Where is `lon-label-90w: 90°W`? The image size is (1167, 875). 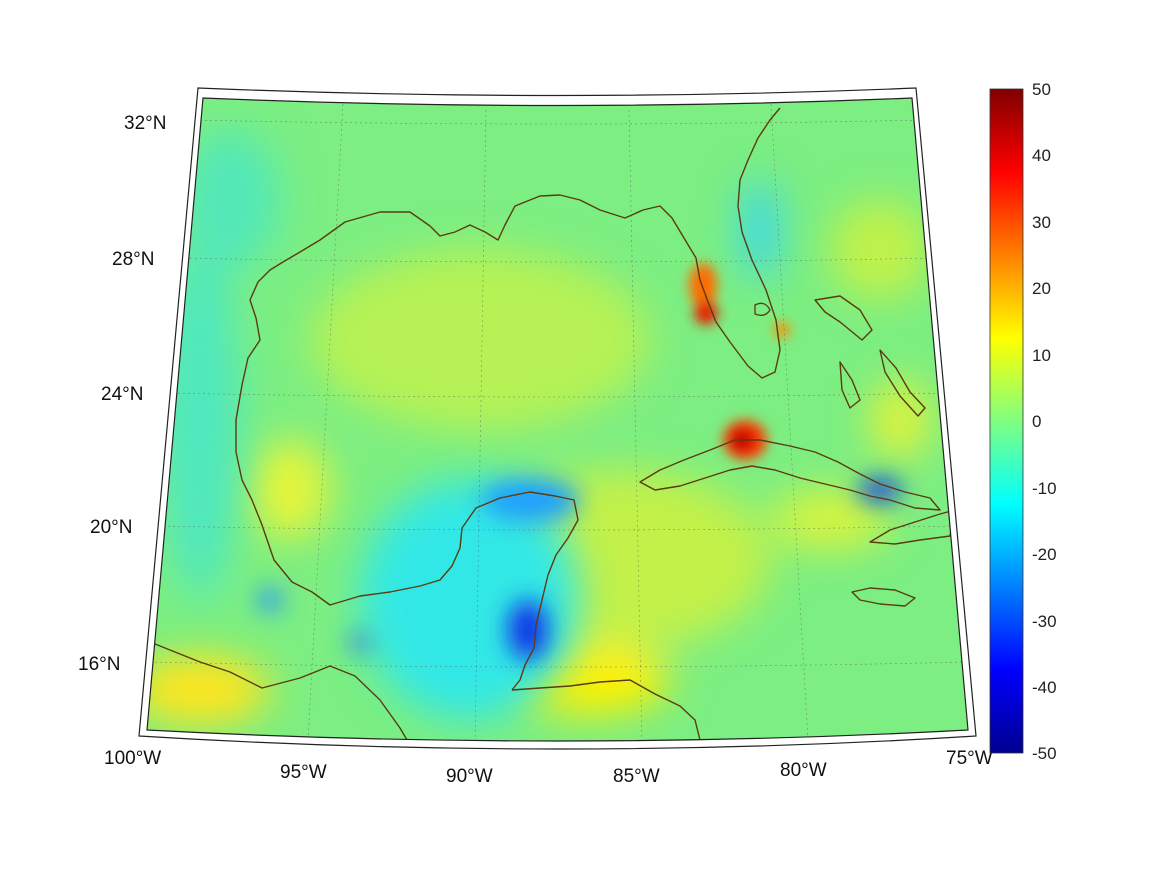
lon-label-90w: 90°W is located at coordinates (469, 776).